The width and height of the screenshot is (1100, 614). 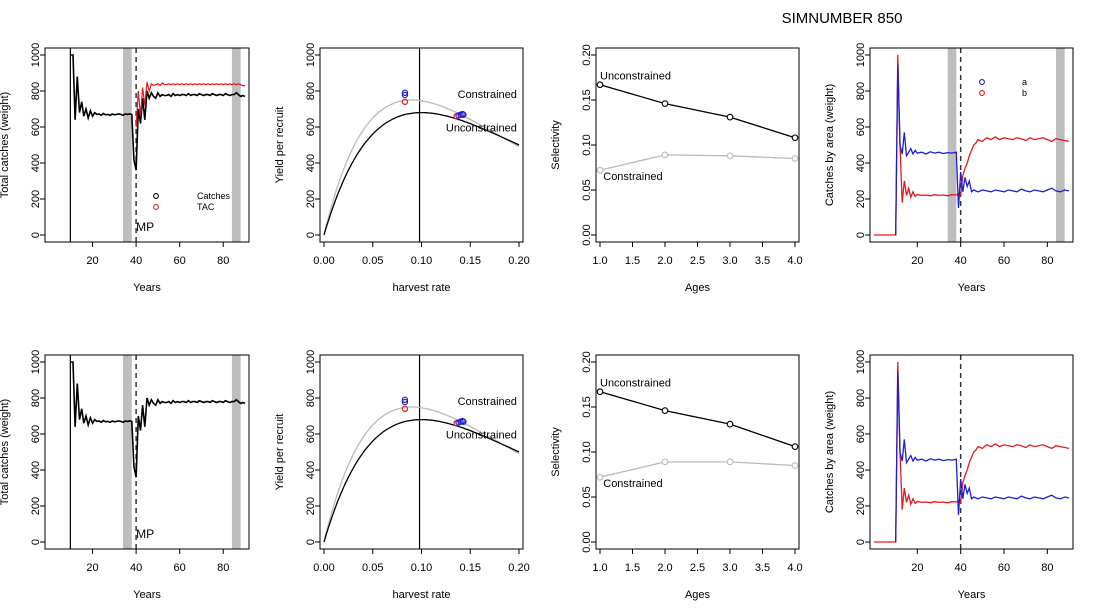 I want to click on x-axis-label: harvest rate, so click(x=421, y=595).